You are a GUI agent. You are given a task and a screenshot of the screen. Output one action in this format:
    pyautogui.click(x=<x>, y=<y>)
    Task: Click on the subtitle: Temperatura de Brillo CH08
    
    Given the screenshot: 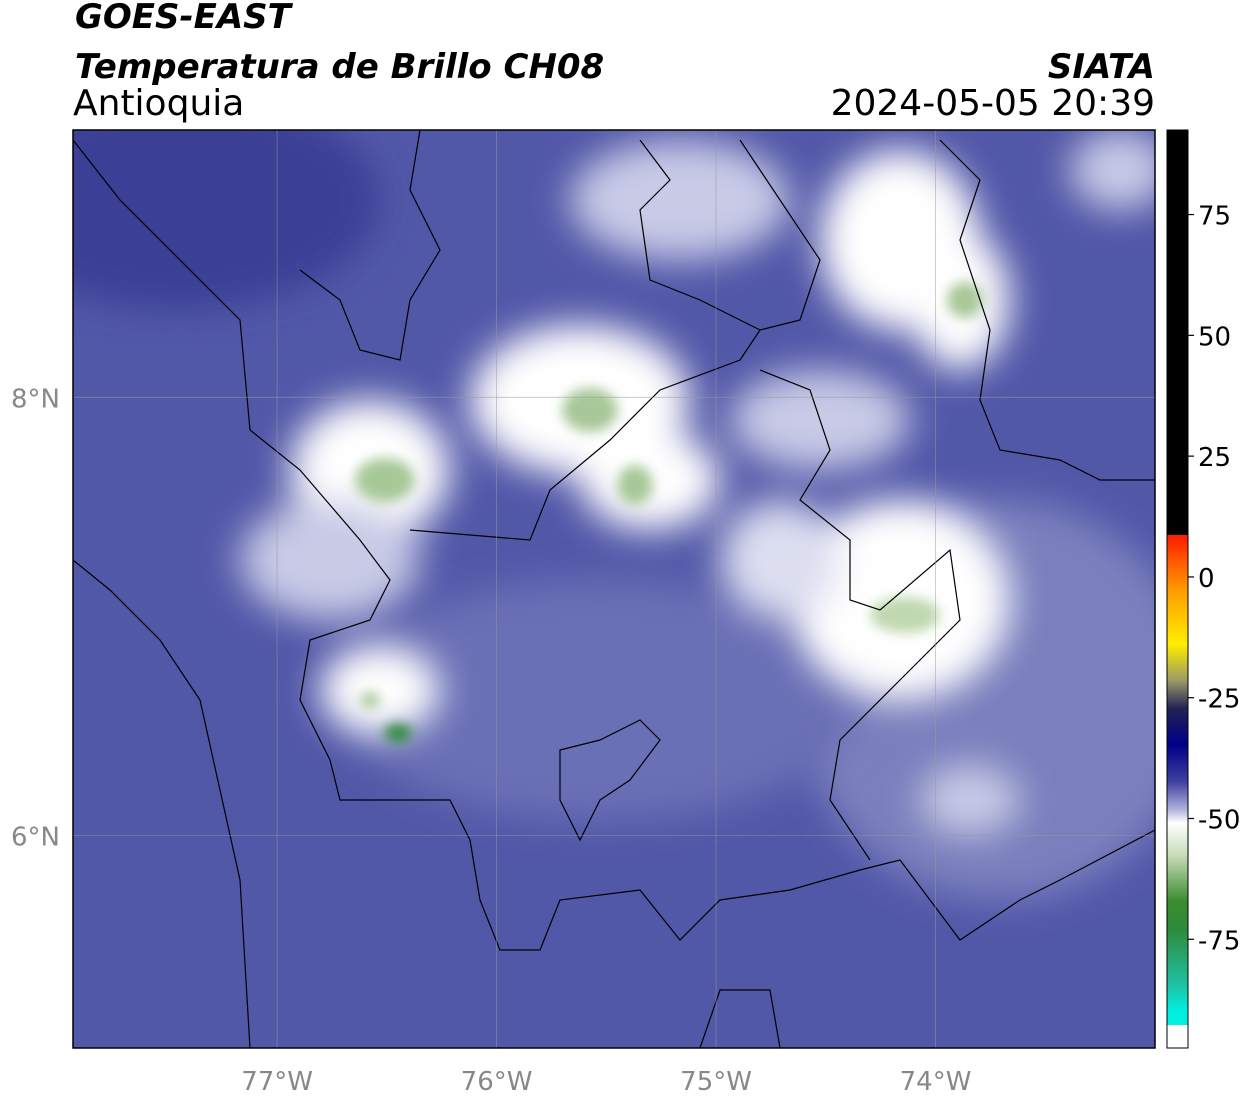 What is the action you would take?
    pyautogui.click(x=339, y=67)
    